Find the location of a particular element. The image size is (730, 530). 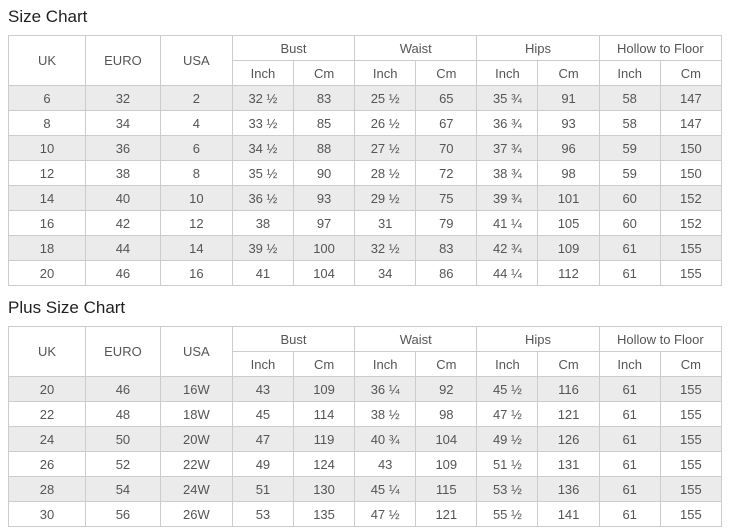

col-header-bust-cm: Cm is located at coordinates (324, 364).